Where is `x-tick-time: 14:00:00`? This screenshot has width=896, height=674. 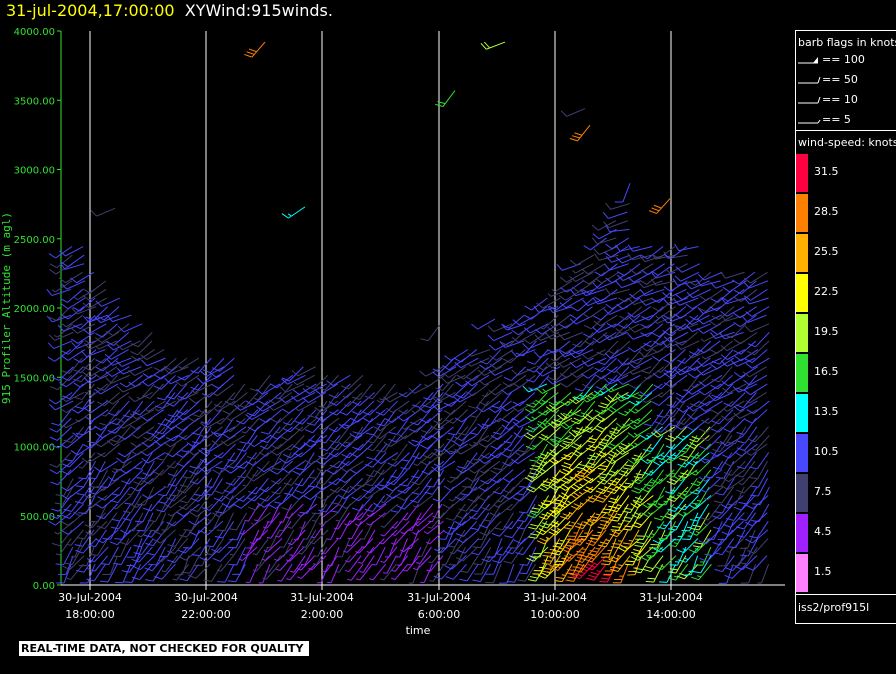
x-tick-time: 14:00:00 is located at coordinates (670, 614).